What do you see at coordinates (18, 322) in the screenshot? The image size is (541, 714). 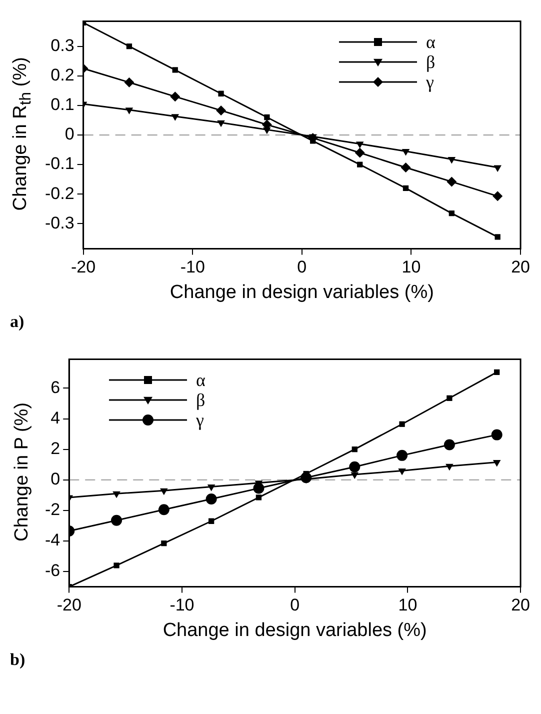 I see `text: a)` at bounding box center [18, 322].